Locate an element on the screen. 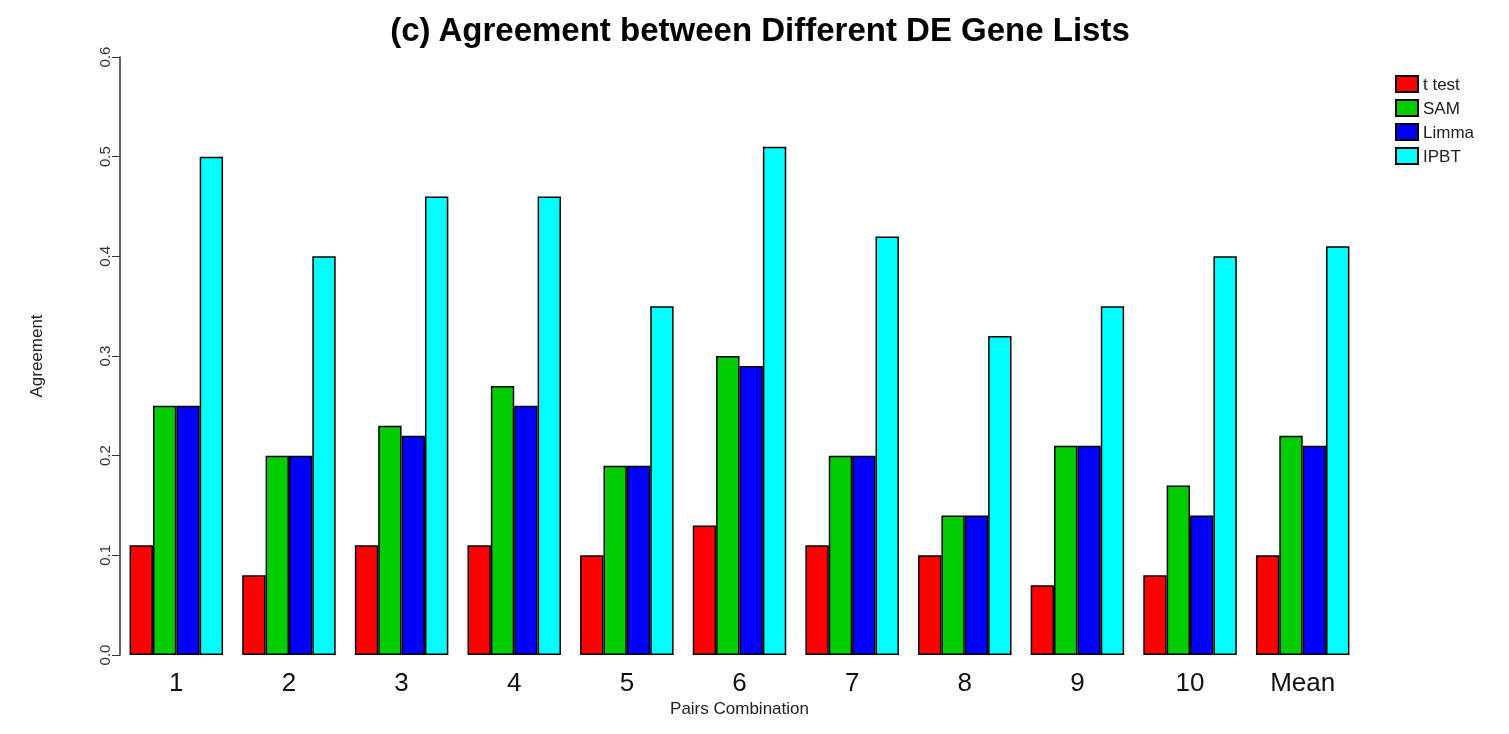 The height and width of the screenshot is (734, 1509). x-tick-label: 4 is located at coordinates (514, 682).